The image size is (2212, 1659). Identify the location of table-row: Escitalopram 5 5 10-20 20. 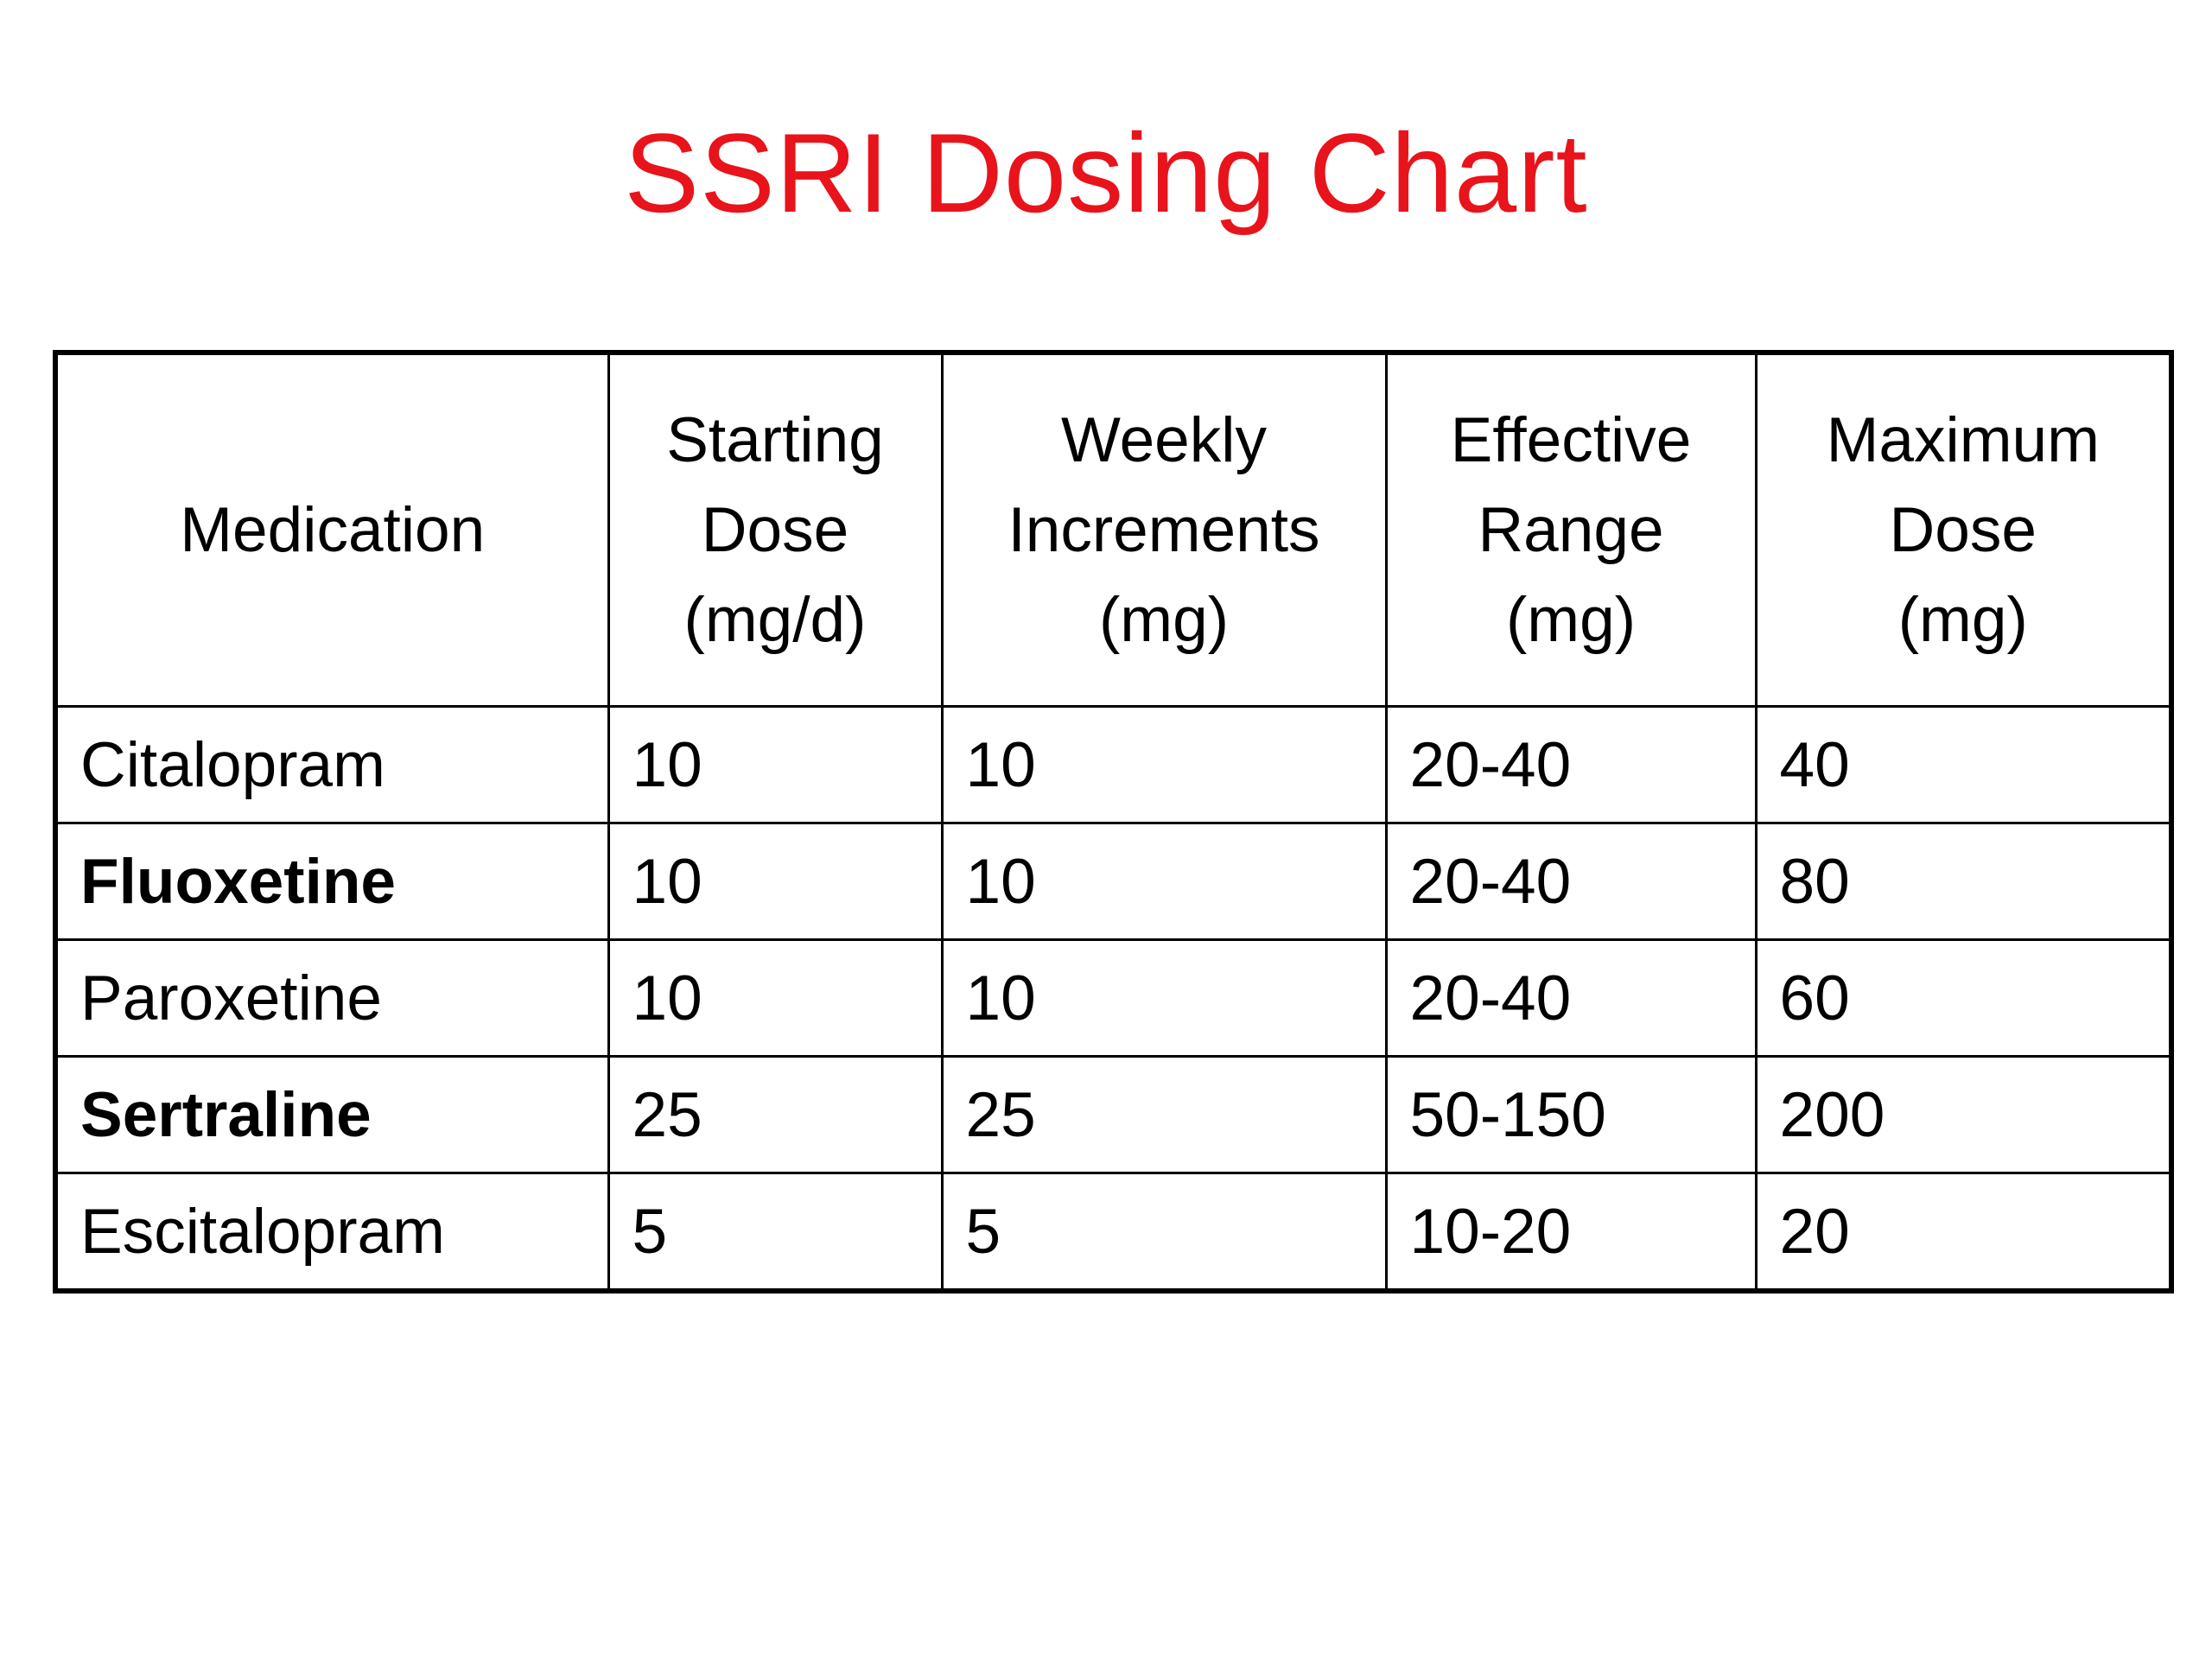
(1113, 1232).